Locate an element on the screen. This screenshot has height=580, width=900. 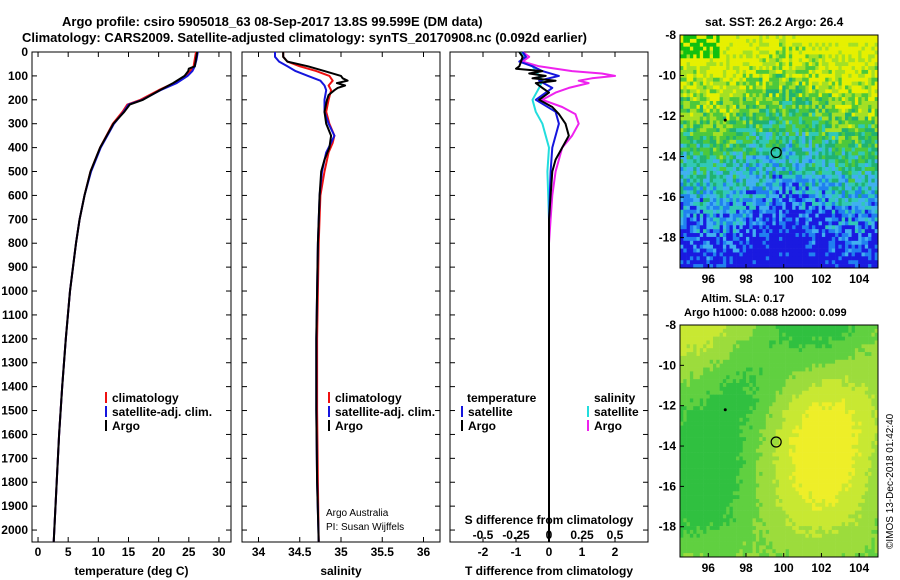
depth-tick-label: 1400 is located at coordinates (14, 387).